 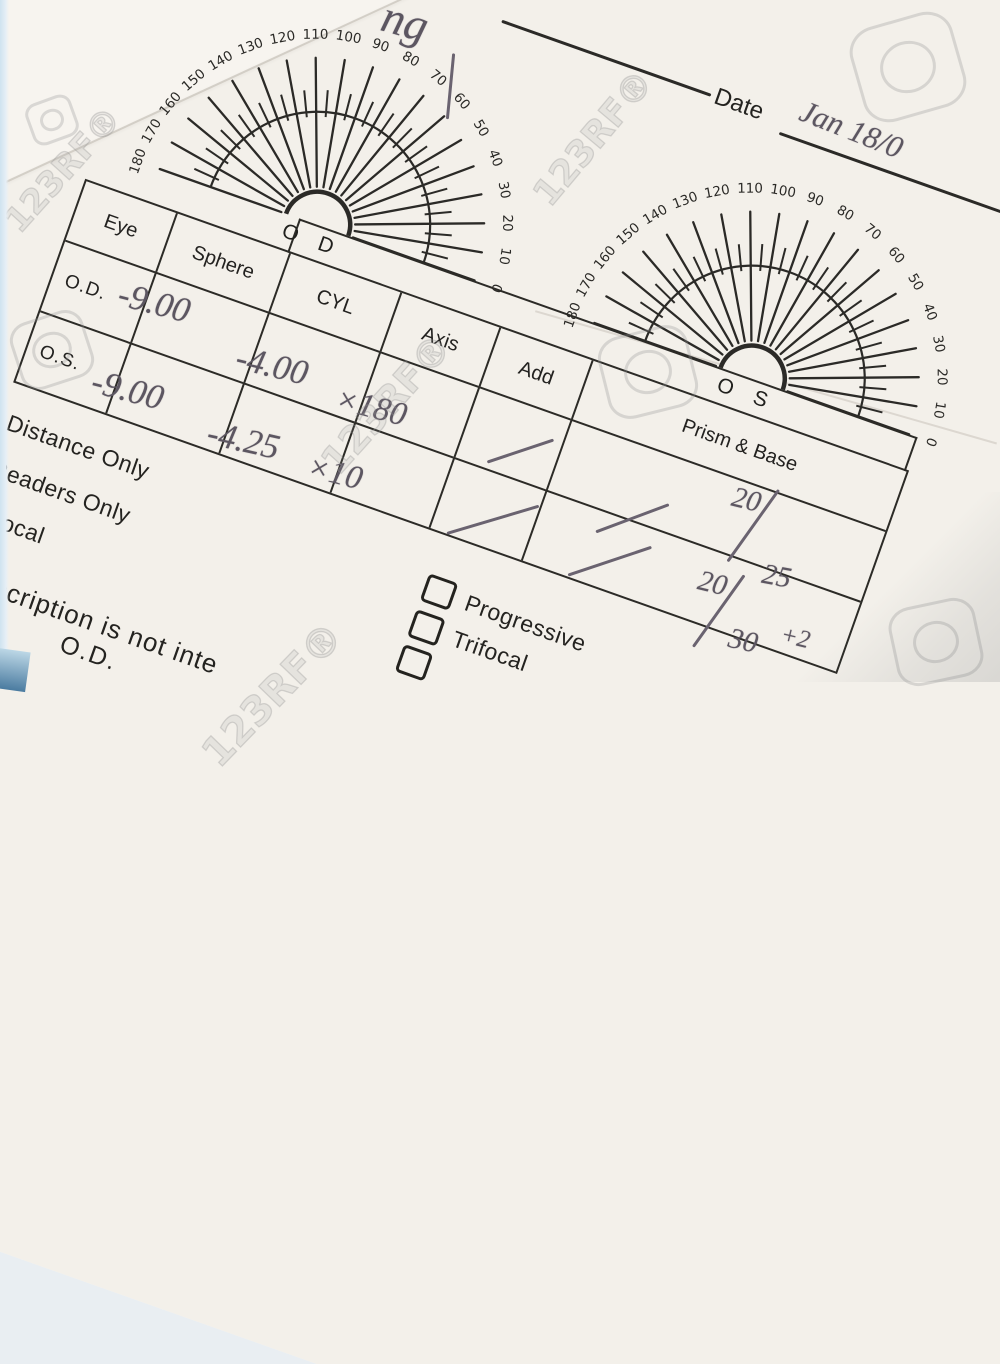 What do you see at coordinates (138, 162) in the screenshot?
I see `svg-text: 180` at bounding box center [138, 162].